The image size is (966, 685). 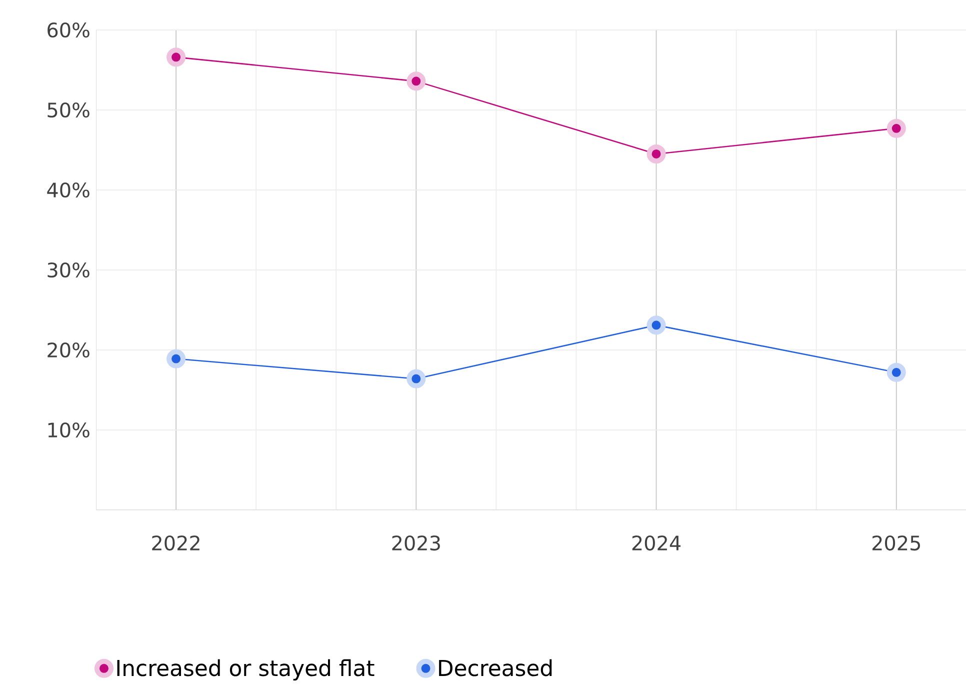 I want to click on legend-label: Decreased, so click(x=495, y=667).